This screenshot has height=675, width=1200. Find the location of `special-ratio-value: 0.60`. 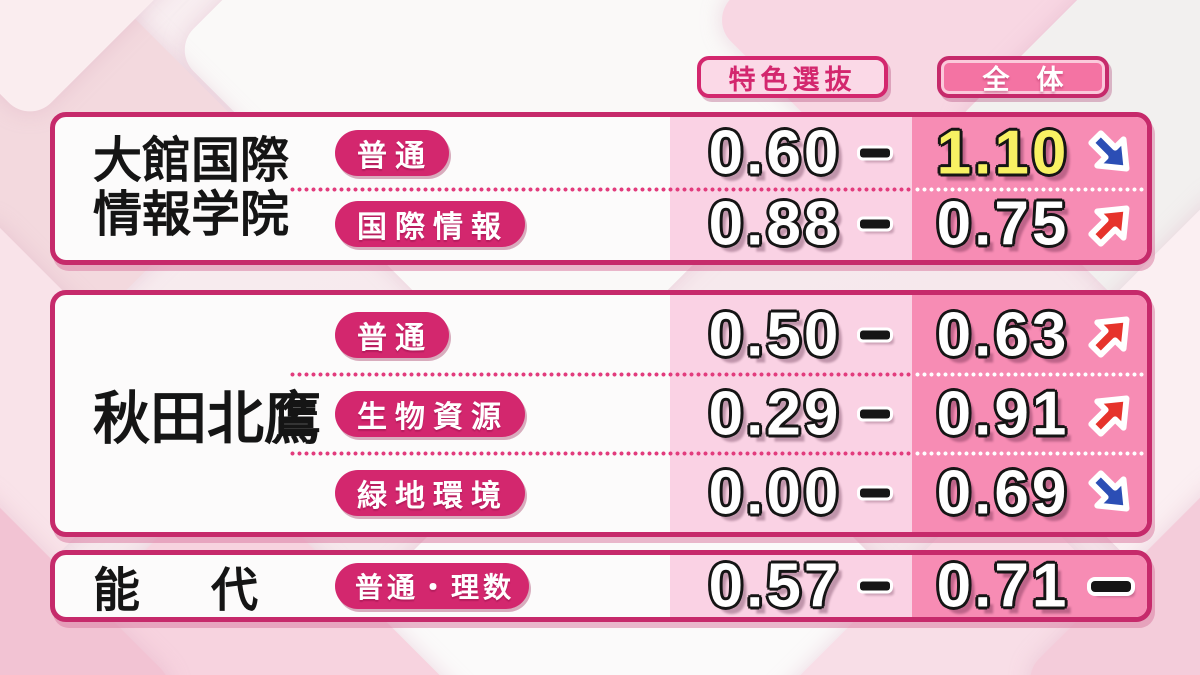

special-ratio-value: 0.60 is located at coordinates (775, 153).